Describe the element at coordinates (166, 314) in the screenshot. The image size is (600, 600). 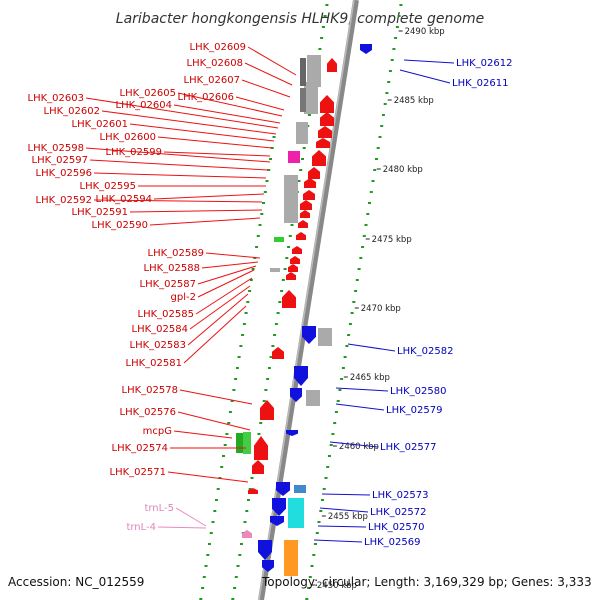
I see `gene-label: LHK_02585` at that location.